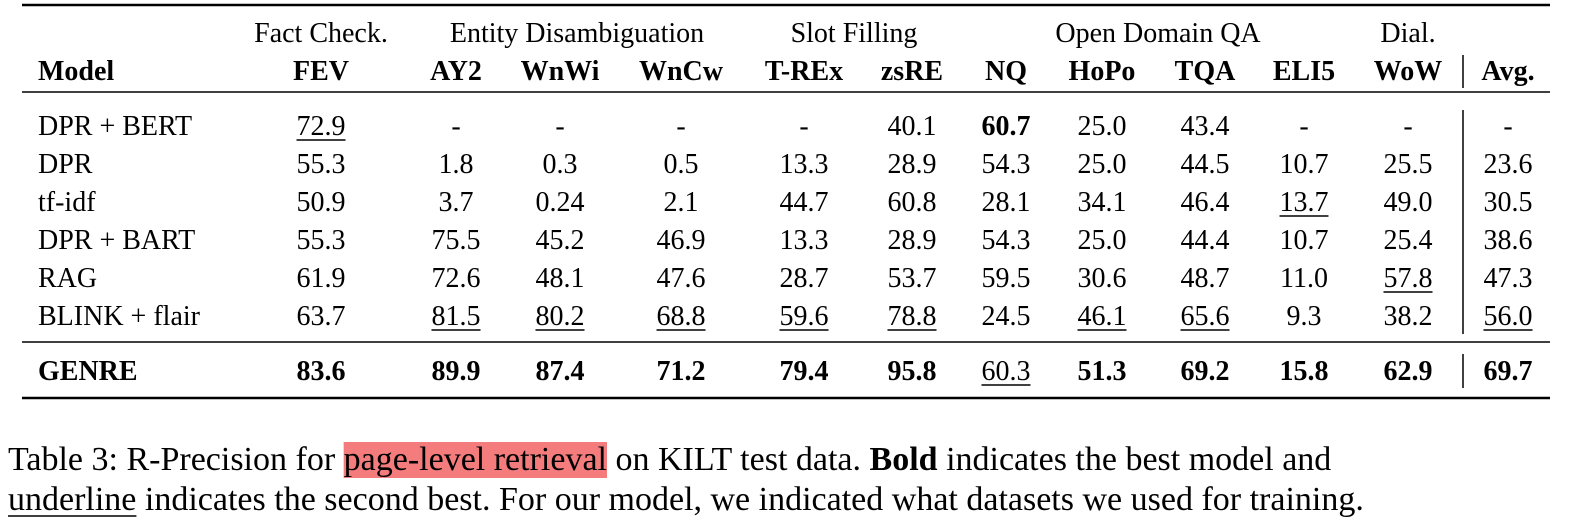  I want to click on cell-value: 44.4, so click(1205, 240).